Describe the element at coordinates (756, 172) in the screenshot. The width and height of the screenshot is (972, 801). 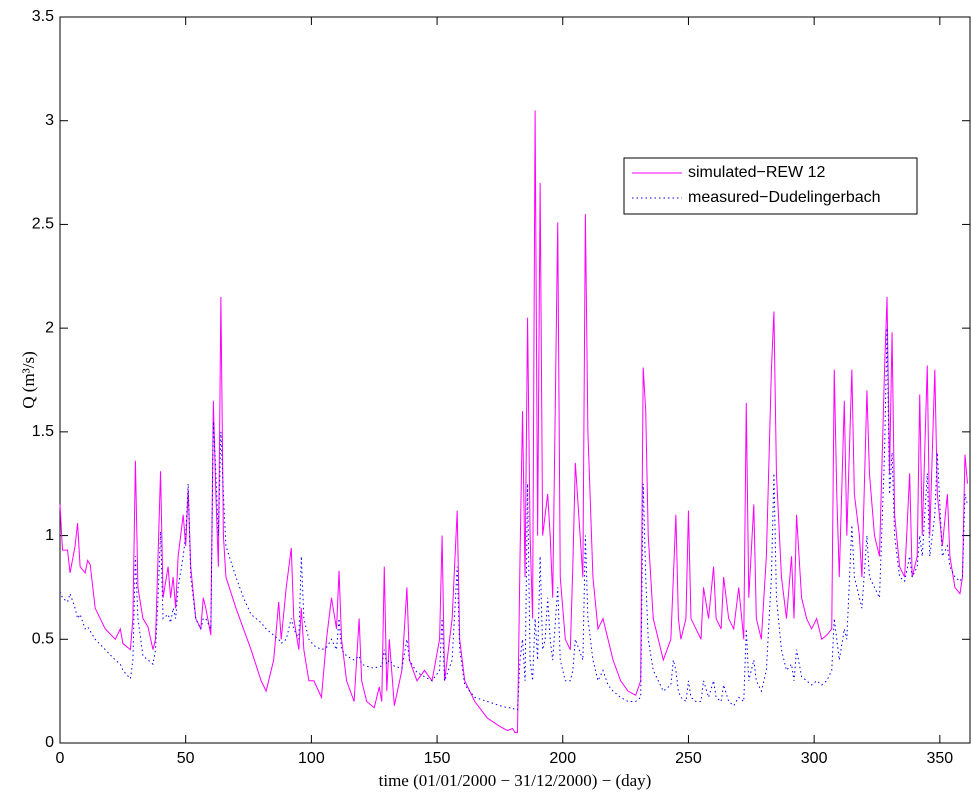
I see `legend-label: simulated−REW 12` at that location.